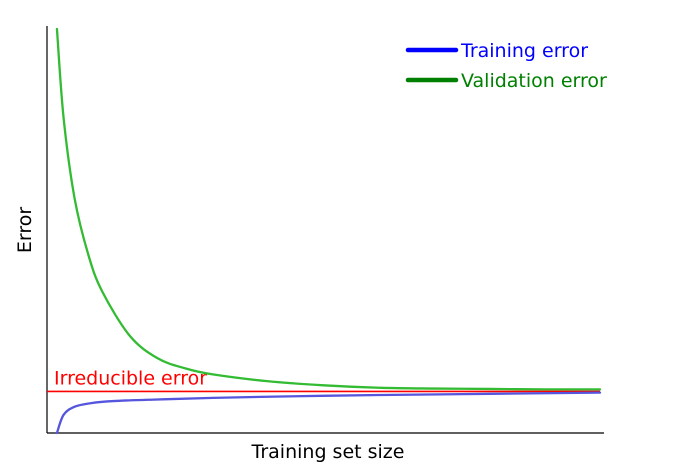  I want to click on series-line-training-error, so click(328, 413).